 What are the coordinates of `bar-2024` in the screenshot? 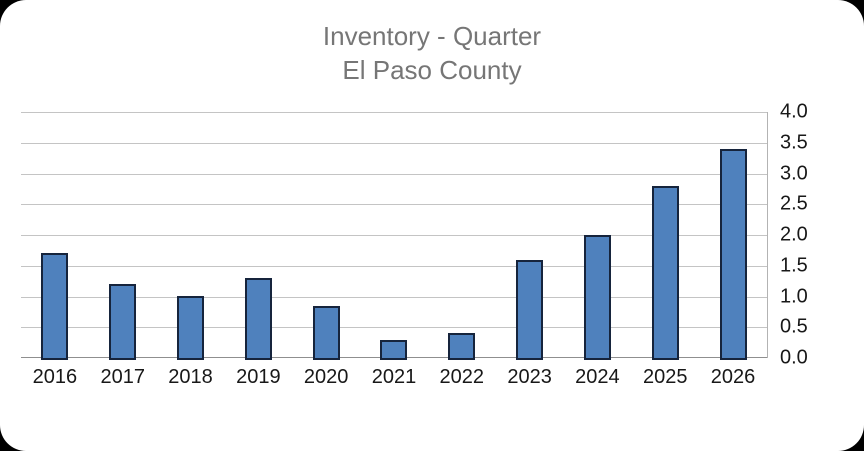 It's located at (597, 297).